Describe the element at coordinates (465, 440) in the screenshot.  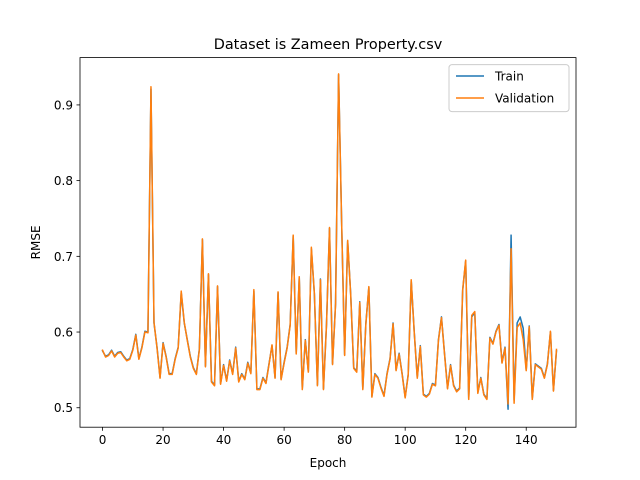
I see `x-tick-label: 120` at that location.